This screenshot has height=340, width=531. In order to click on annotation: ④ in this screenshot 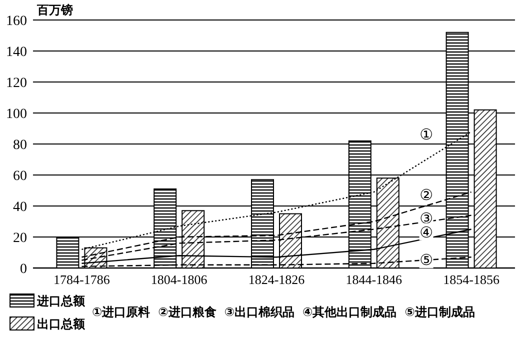, I will do `click(427, 232)`.